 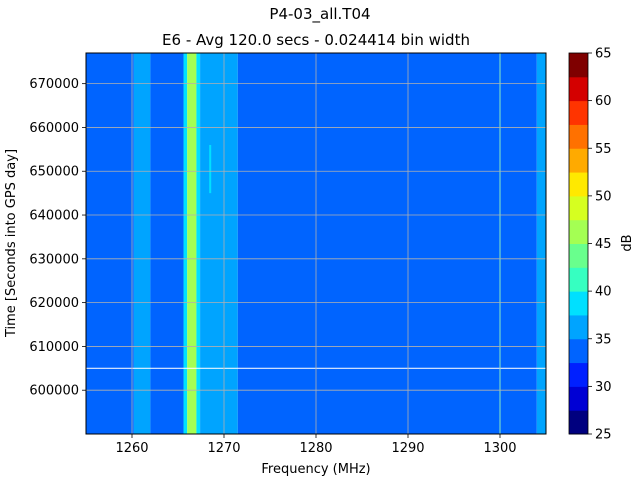 What do you see at coordinates (603, 101) in the screenshot?
I see `colorbar-tick-label: 60` at bounding box center [603, 101].